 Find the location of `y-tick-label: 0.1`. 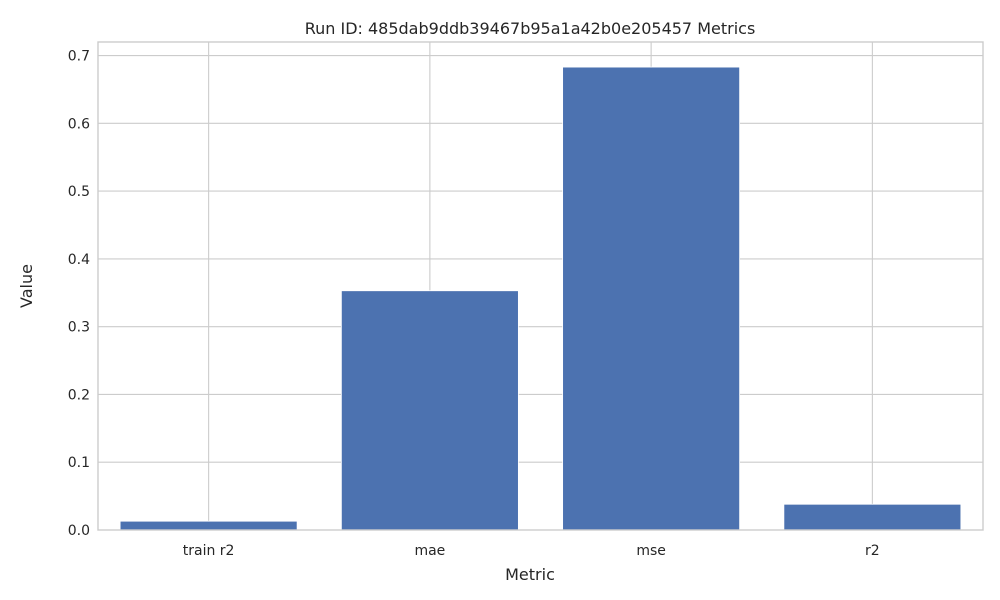

y-tick-label: 0.1 is located at coordinates (79, 463).